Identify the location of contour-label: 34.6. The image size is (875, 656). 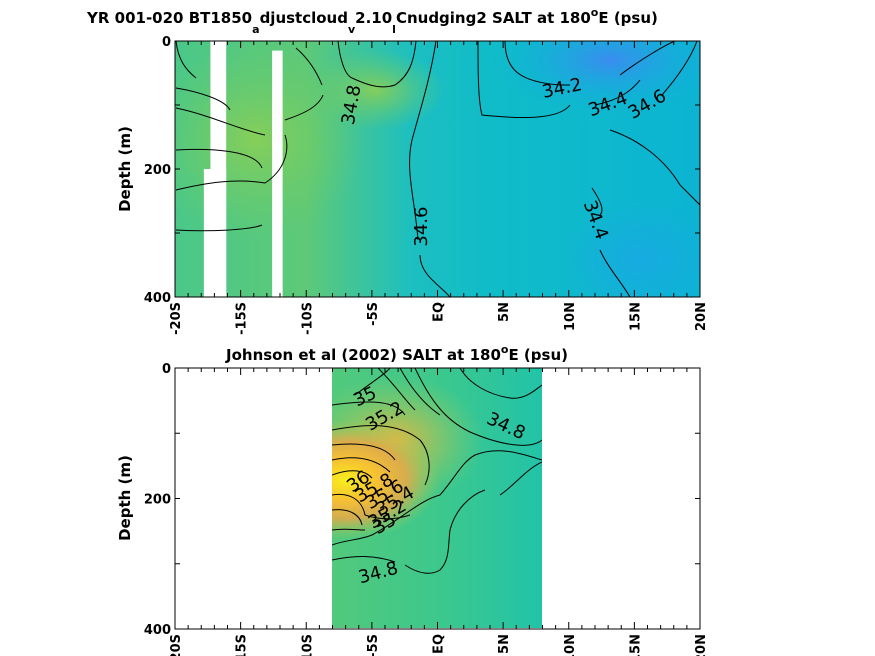
(421, 227).